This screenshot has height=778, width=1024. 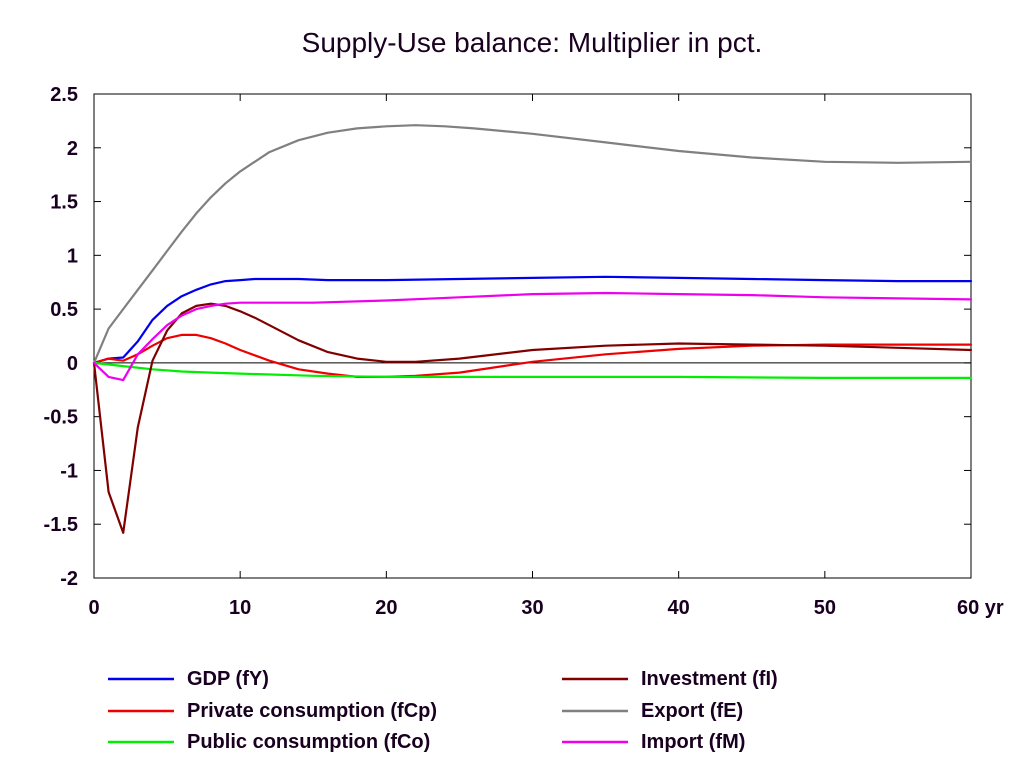 What do you see at coordinates (69, 471) in the screenshot?
I see `y-tick-label: -1` at bounding box center [69, 471].